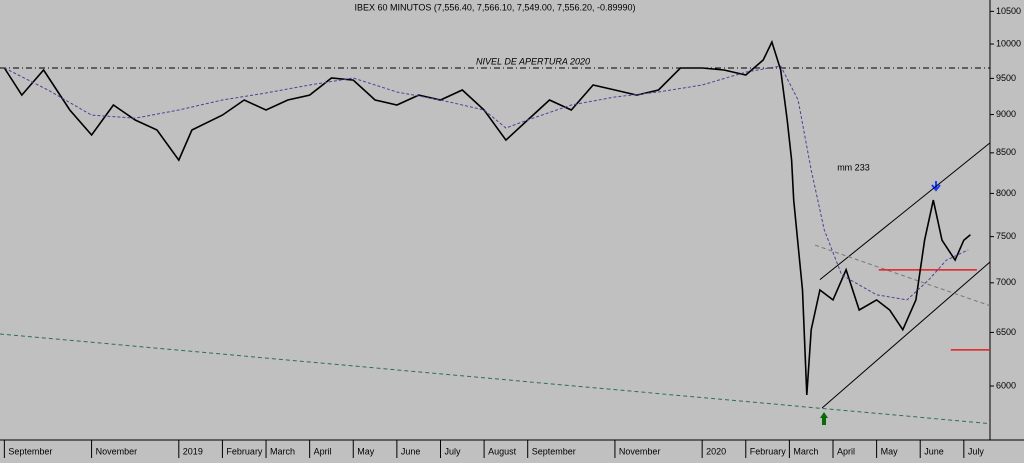 This screenshot has width=1024, height=463. Describe the element at coordinates (716, 451) in the screenshot. I see `x-tick-label: 2020` at that location.